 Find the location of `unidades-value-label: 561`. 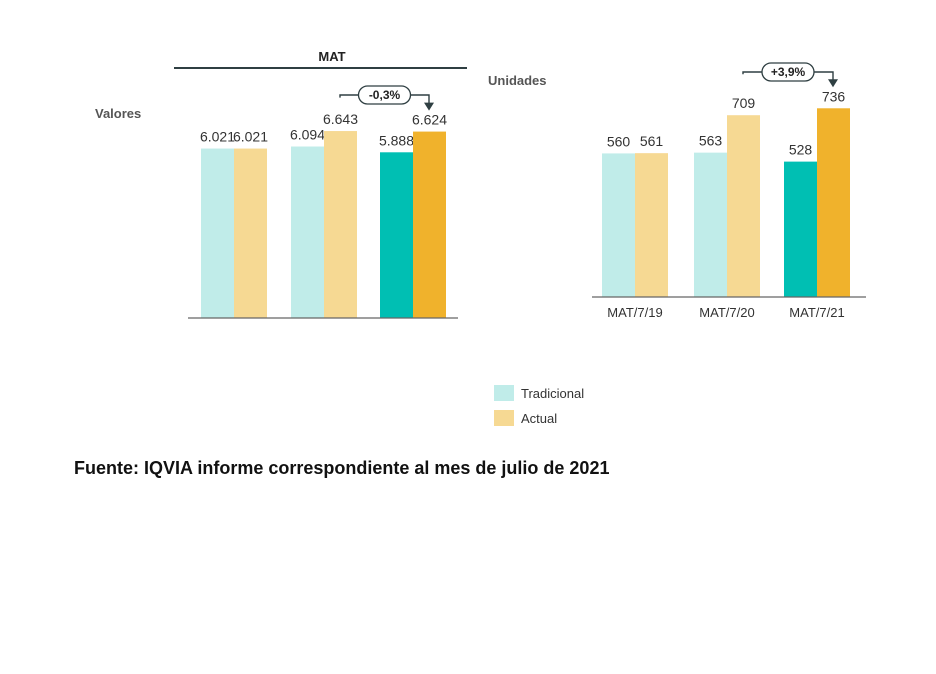

unidades-value-label: 561 is located at coordinates (652, 141).